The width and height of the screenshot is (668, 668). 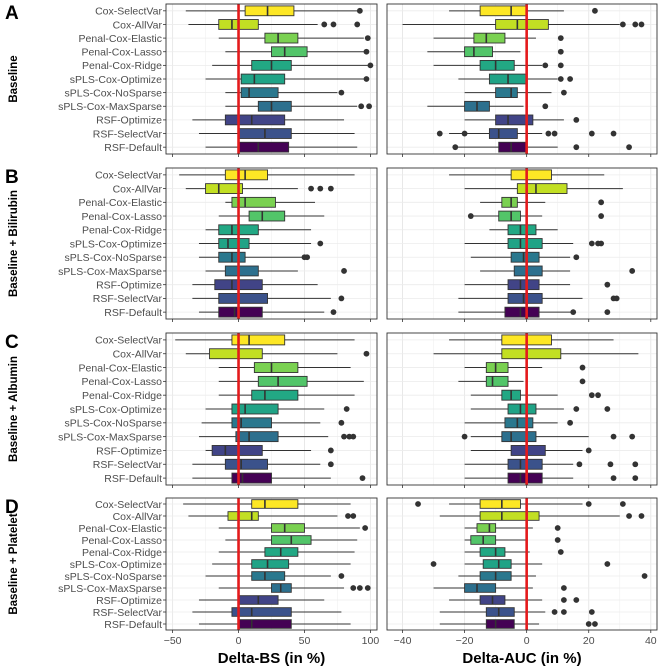 I want to click on panel-letter: D, so click(x=12, y=507).